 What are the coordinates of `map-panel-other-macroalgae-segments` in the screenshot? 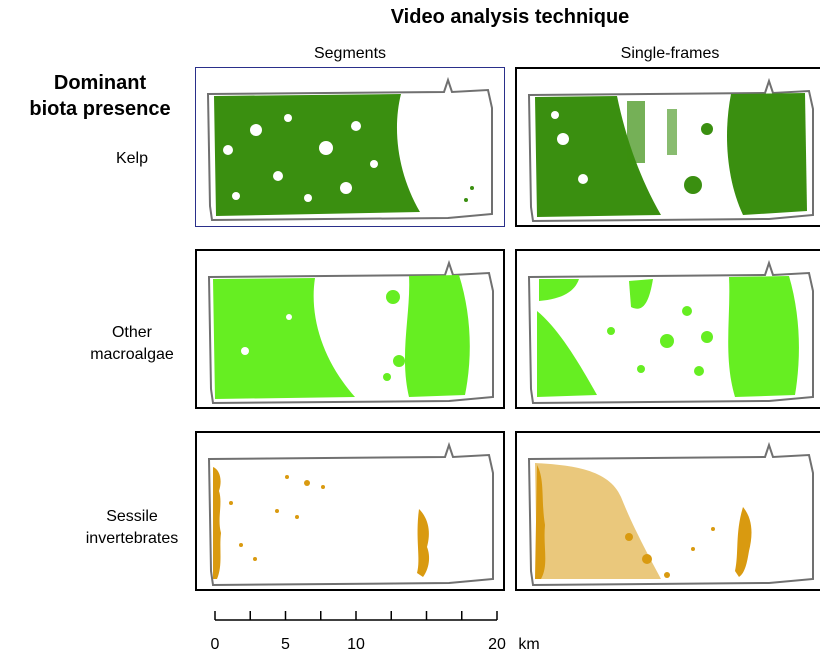 It's located at (350, 329).